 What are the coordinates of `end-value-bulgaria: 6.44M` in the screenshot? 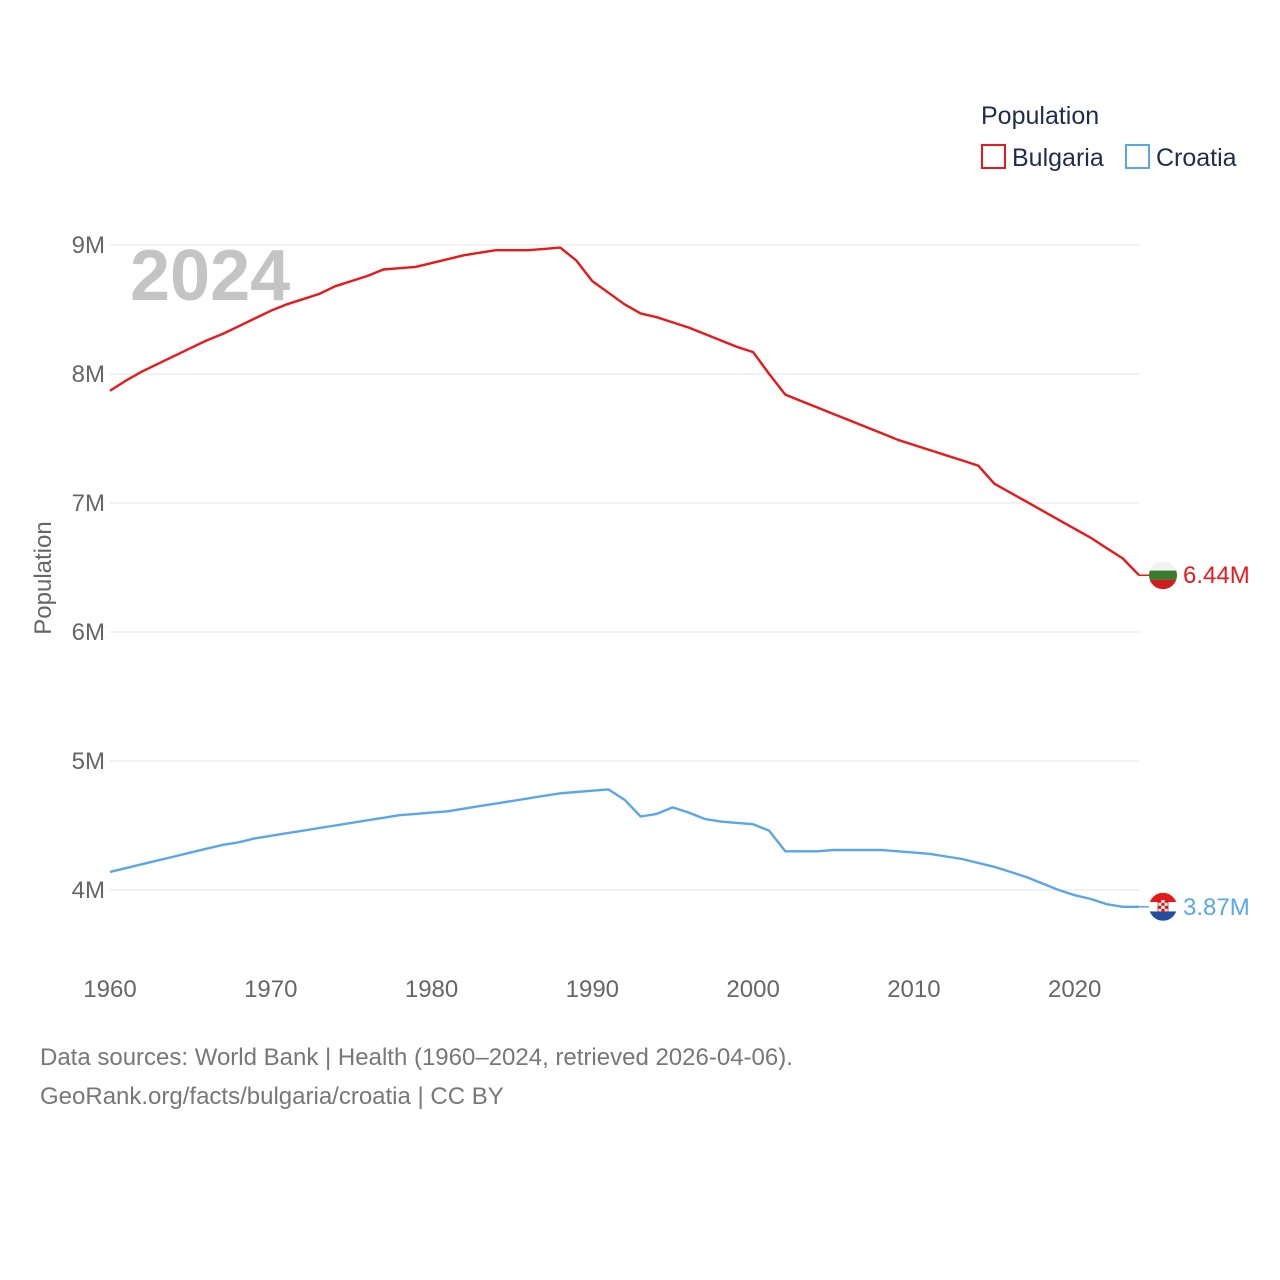 It's located at (1216, 575).